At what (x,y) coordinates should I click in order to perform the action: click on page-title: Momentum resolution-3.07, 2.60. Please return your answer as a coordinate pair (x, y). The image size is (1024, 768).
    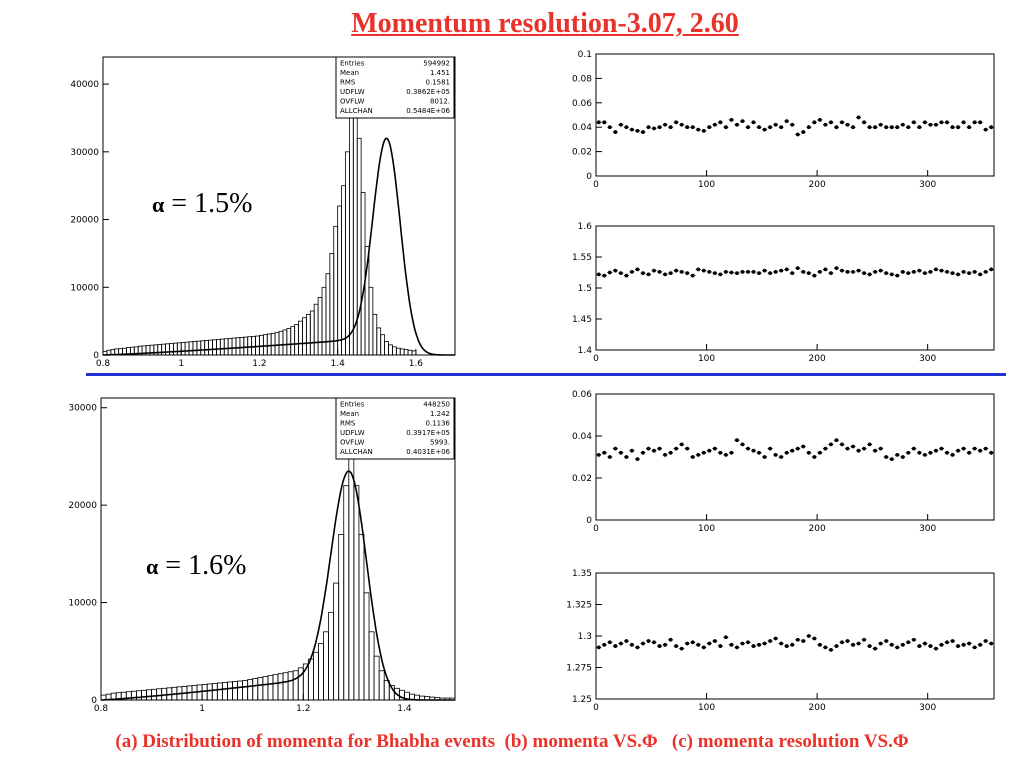
    Looking at the image, I should click on (545, 23).